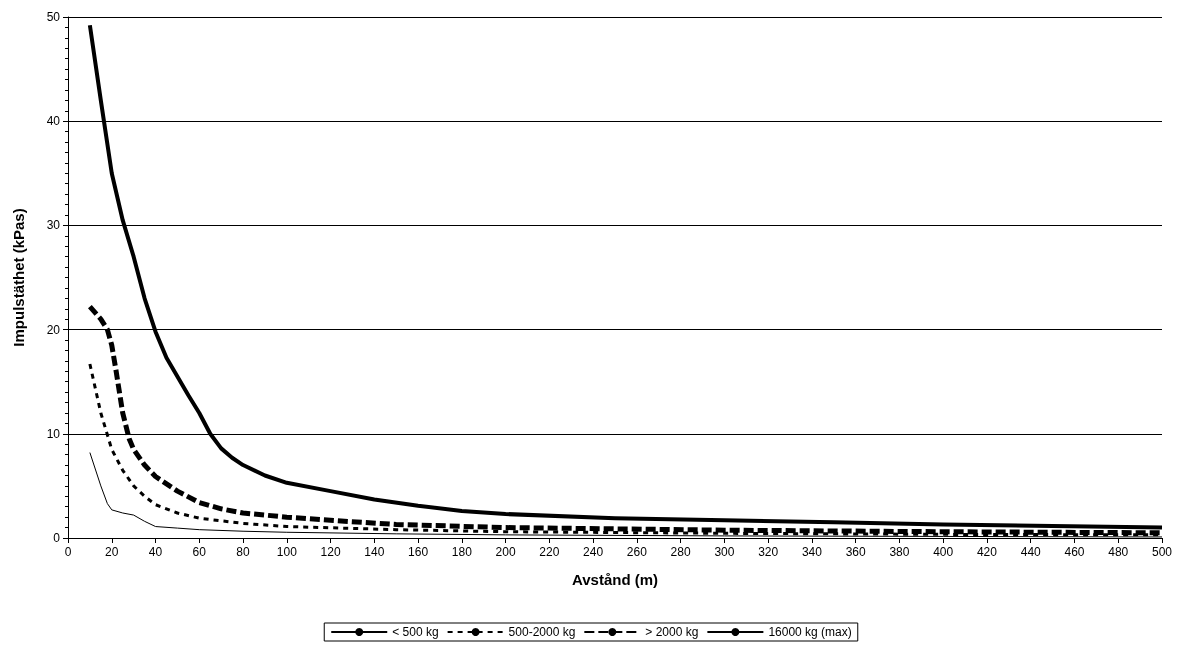 This screenshot has width=1182, height=646. Describe the element at coordinates (724, 552) in the screenshot. I see `x-tick-label: 300` at that location.